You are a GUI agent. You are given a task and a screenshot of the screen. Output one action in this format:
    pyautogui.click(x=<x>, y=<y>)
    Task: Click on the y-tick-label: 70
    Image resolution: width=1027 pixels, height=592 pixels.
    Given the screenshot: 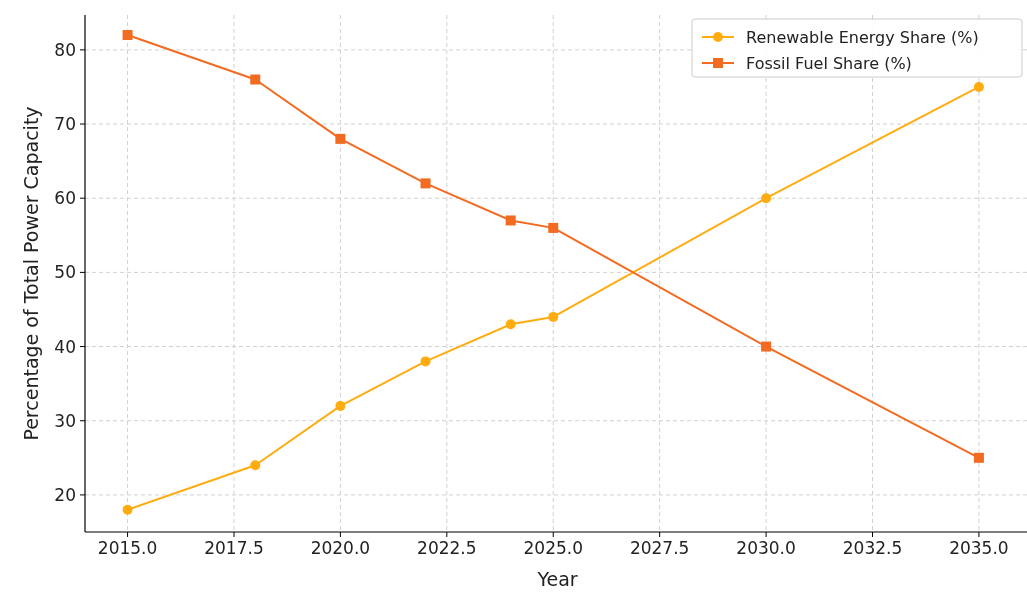 What is the action you would take?
    pyautogui.click(x=65, y=123)
    